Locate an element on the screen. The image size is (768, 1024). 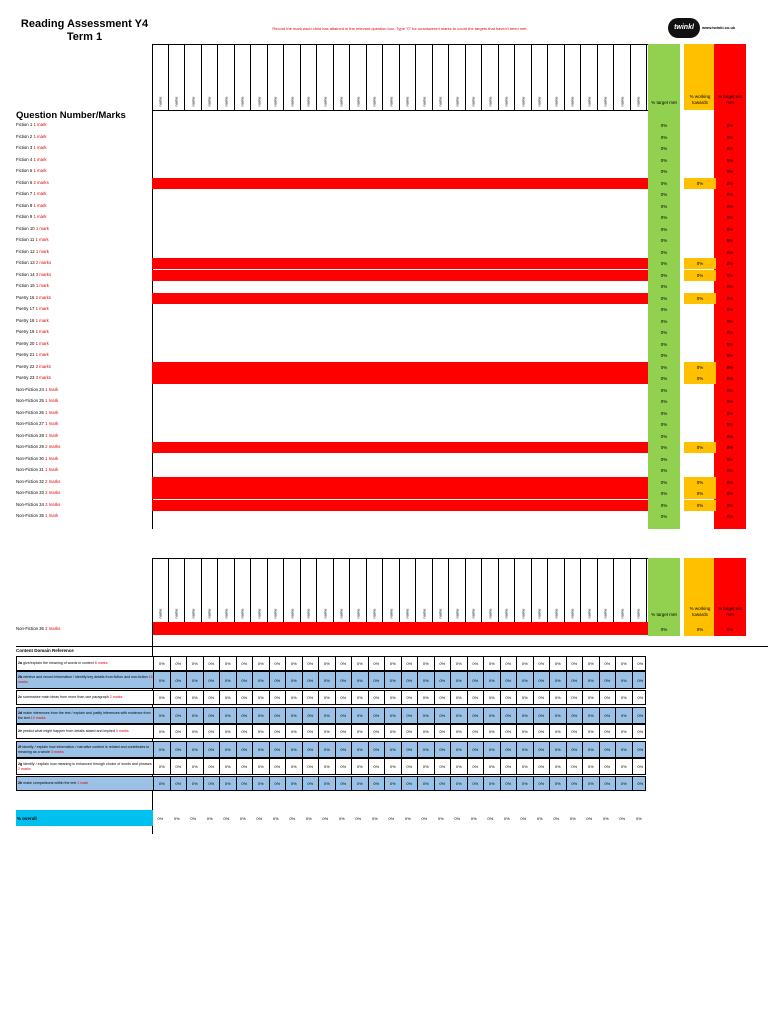
question-name: Non-Fiction 26 is located at coordinates (31, 412).